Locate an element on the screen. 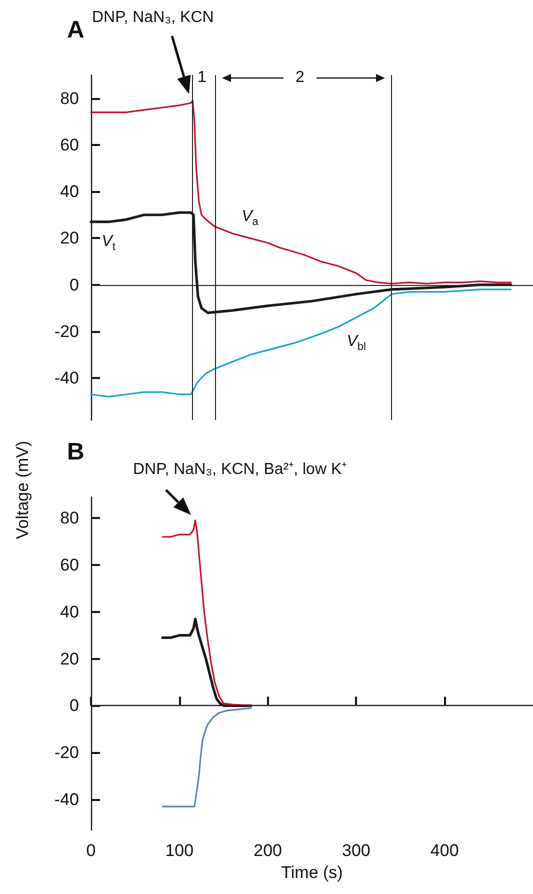 The width and height of the screenshot is (533, 894). x-tick-label: 400 is located at coordinates (444, 850).